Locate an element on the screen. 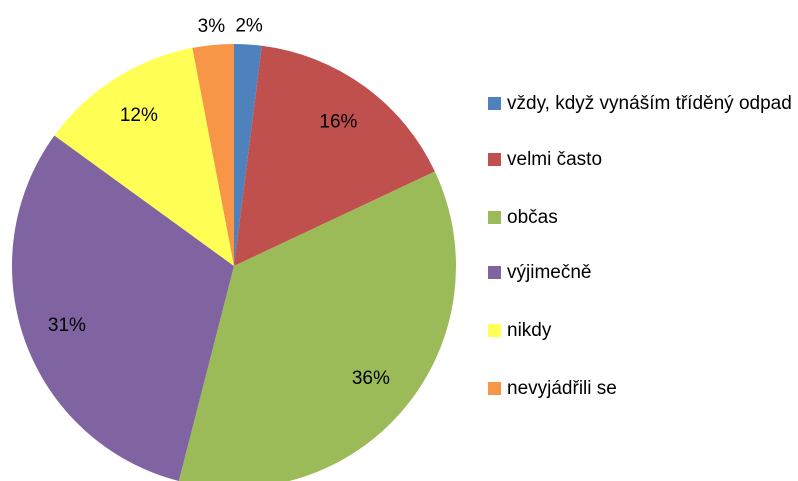  legend-item: výjimečně is located at coordinates (640, 273).